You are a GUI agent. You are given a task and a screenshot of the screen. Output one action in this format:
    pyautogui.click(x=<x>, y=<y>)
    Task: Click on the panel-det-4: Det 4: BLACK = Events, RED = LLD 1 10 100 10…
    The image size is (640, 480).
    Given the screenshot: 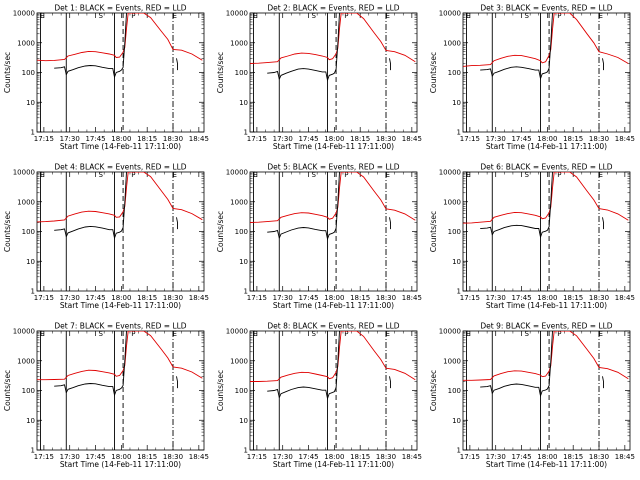 What is the action you would take?
    pyautogui.click(x=106, y=237)
    